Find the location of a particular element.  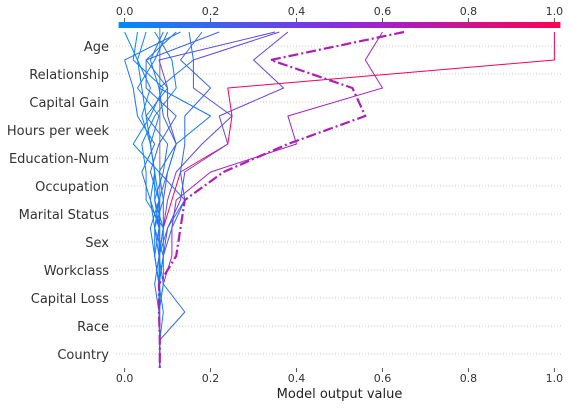

x-axis-title: Model output value is located at coordinates (340, 394).